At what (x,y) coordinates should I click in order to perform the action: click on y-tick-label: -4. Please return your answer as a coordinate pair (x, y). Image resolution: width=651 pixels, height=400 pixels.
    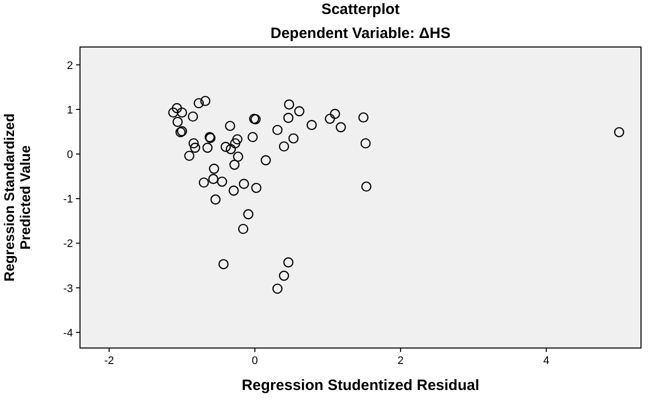
    Looking at the image, I should click on (68, 333).